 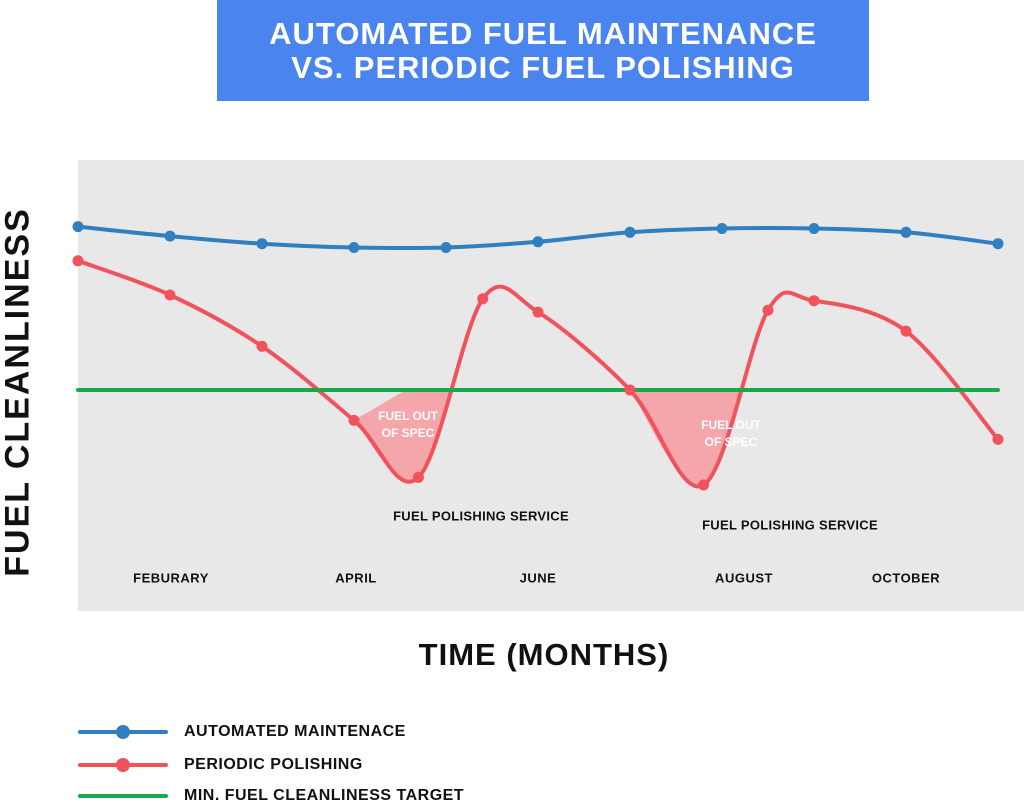 I want to click on chart-title-line-2: VS. PERIODIC FUEL POLISHING, so click(x=543, y=67).